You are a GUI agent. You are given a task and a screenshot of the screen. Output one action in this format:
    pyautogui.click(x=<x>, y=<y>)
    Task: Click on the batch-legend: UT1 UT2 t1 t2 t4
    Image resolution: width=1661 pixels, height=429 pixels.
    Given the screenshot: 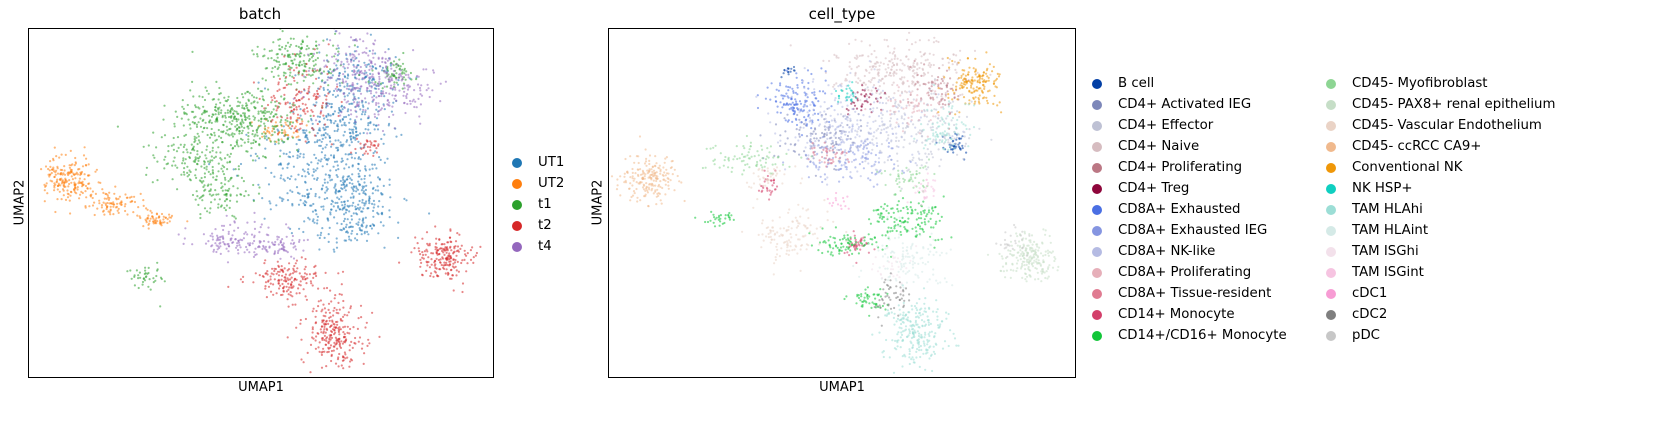 What is the action you would take?
    pyautogui.click(x=552, y=207)
    